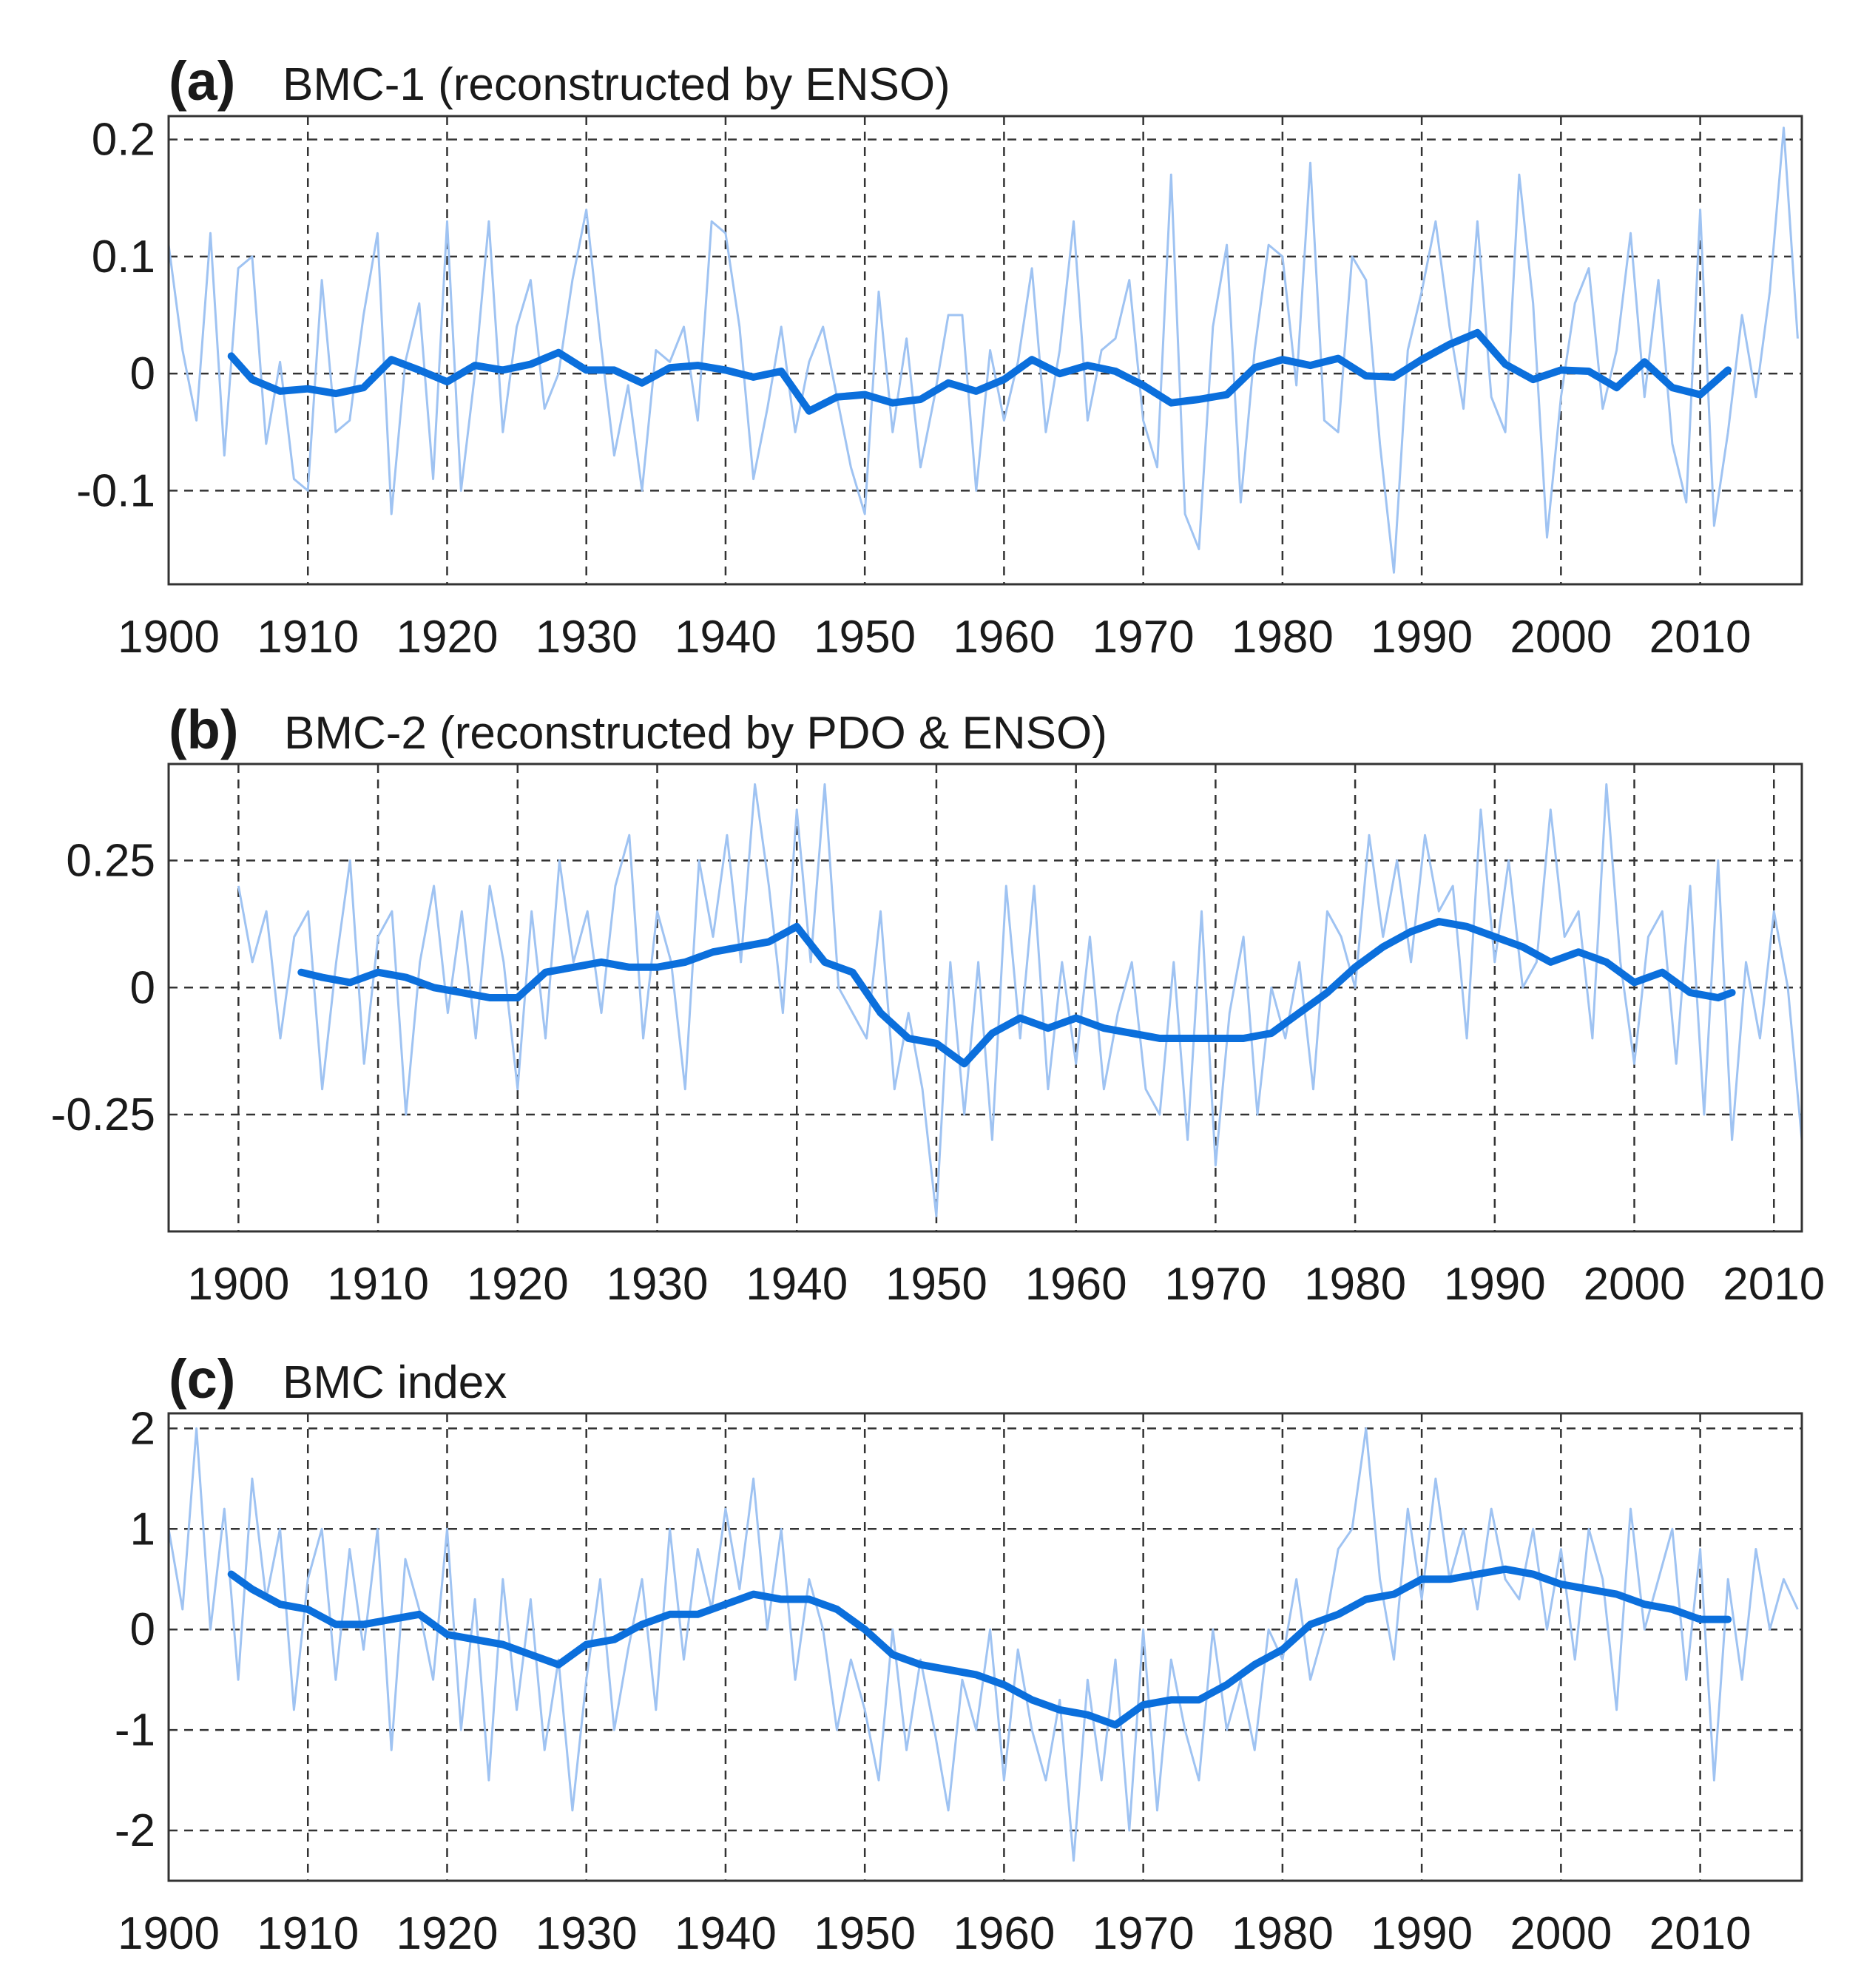 The image size is (1861, 1988). Describe the element at coordinates (169, 637) in the screenshot. I see `panel-a-xtick-1900: 1900` at that location.